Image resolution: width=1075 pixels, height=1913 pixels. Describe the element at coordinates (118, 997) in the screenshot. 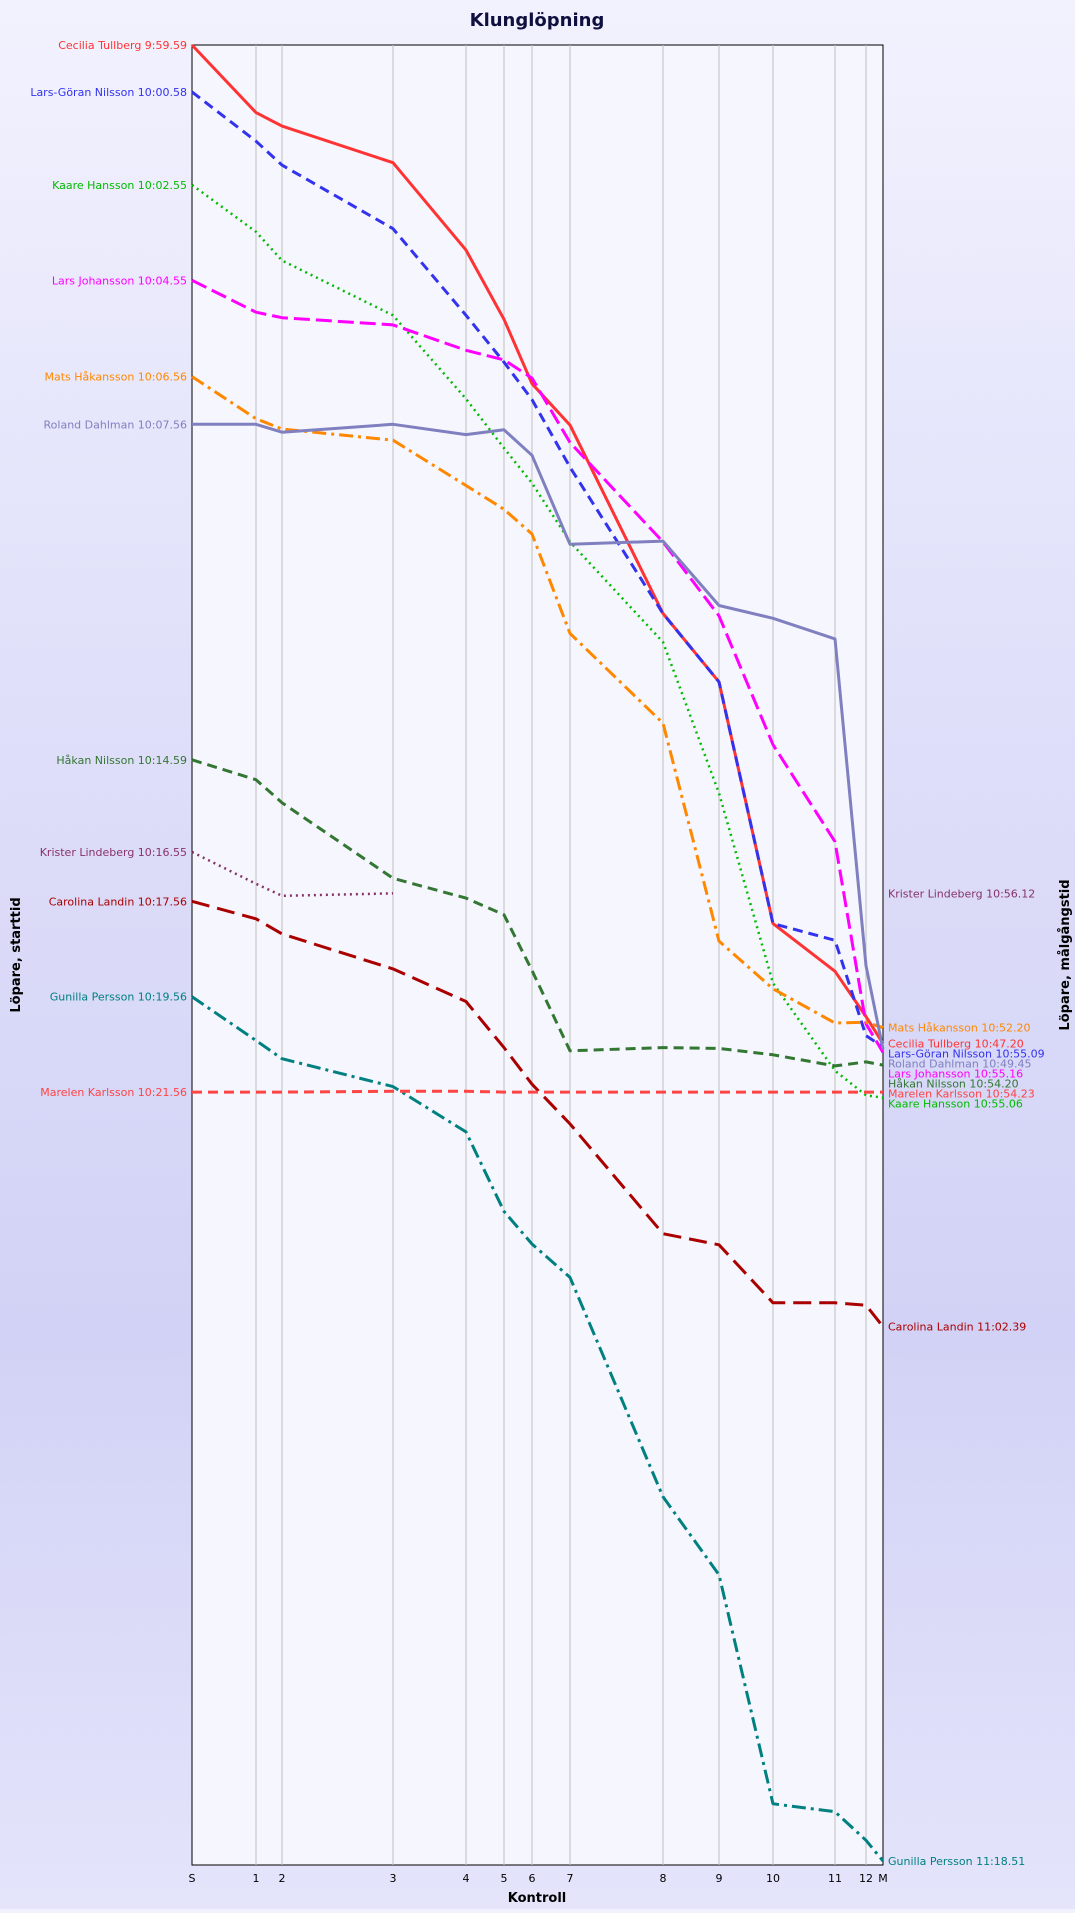

I see `start-label: Gunilla Persson 10:19.56` at that location.